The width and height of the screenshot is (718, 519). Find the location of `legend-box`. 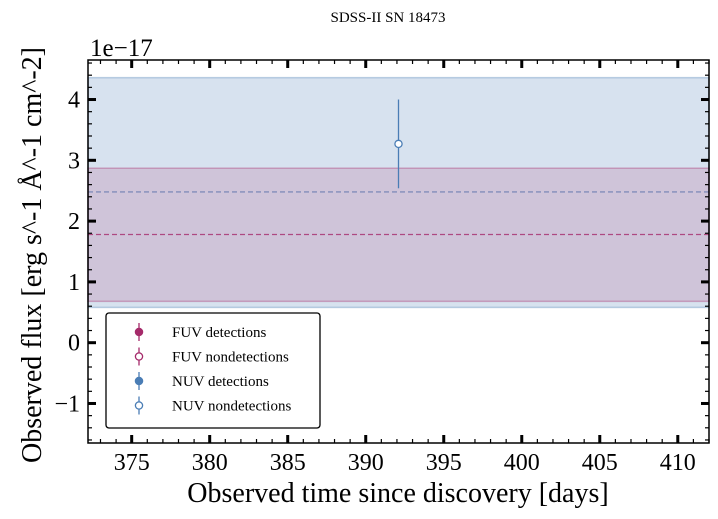

legend-box is located at coordinates (213, 370).